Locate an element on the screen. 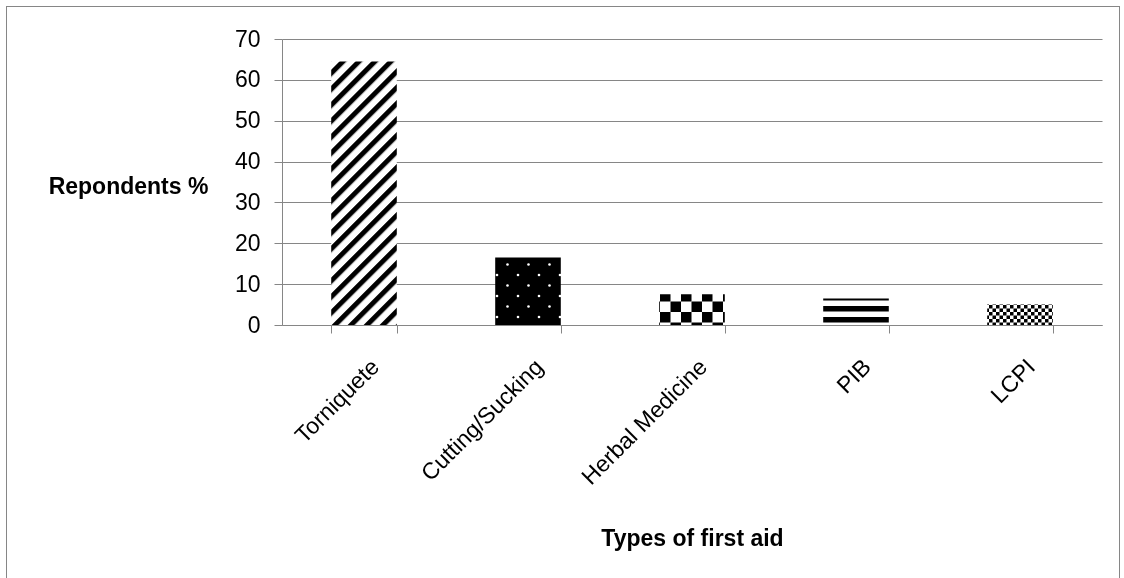  x-tick-label: PIB is located at coordinates (853, 376).